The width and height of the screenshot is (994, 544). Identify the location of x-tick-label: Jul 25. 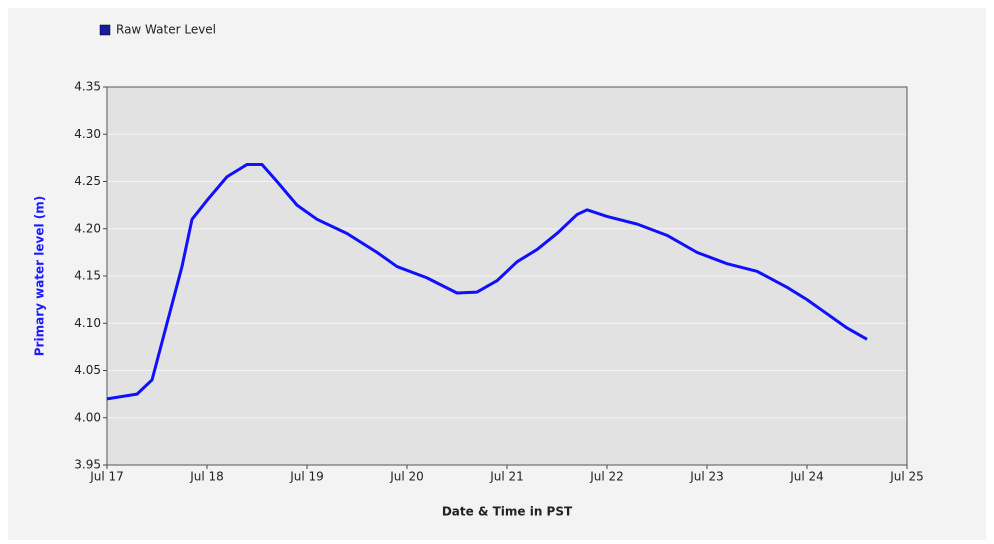
(906, 477).